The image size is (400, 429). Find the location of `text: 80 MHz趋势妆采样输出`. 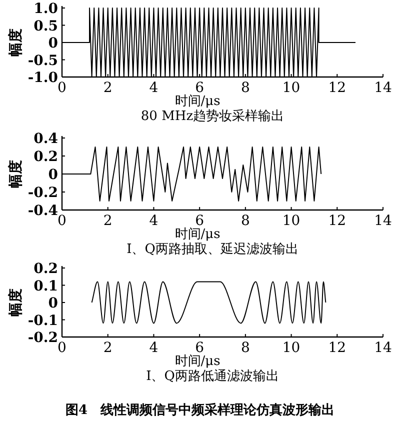

text: 80 MHz趋势妆采样输出 is located at coordinates (212, 116).